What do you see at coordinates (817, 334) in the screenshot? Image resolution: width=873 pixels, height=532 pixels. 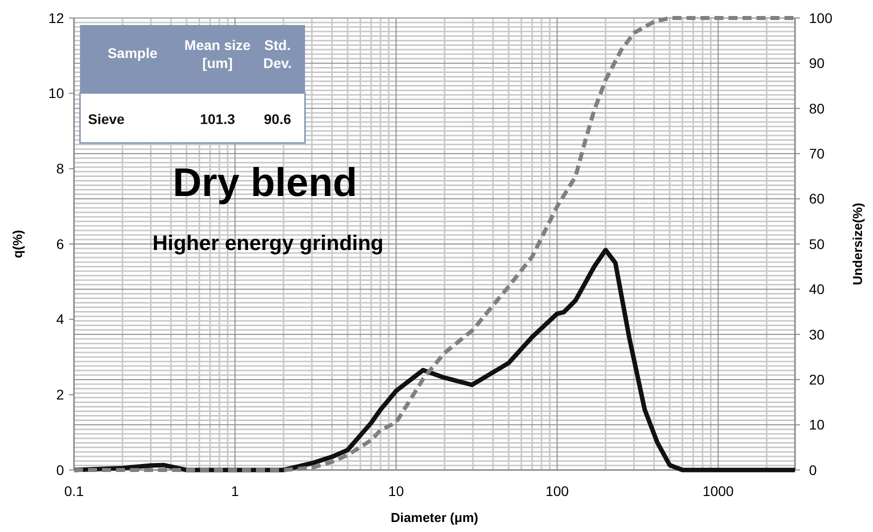 I see `y2-tick-label: 30` at bounding box center [817, 334].